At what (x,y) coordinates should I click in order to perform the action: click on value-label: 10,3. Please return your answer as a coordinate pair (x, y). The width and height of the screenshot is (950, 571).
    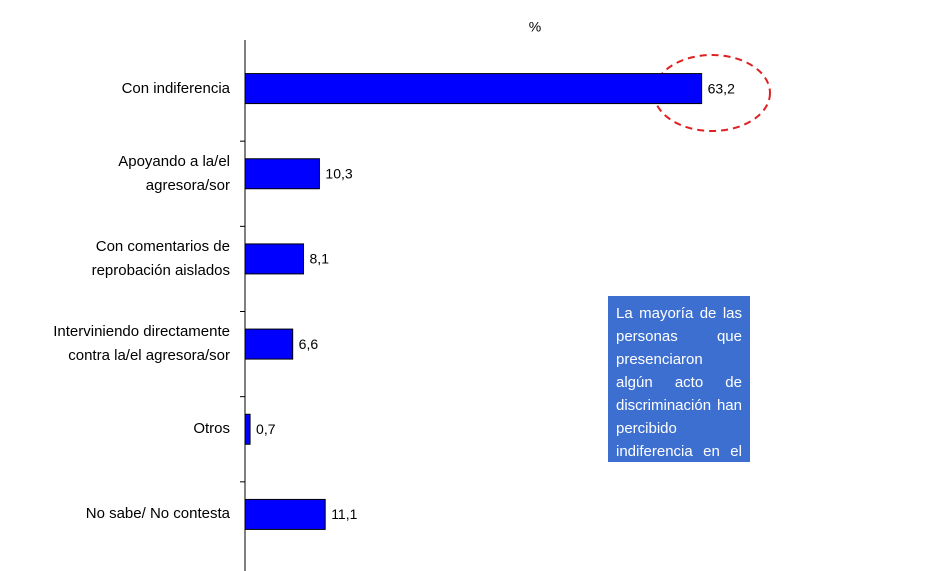
    Looking at the image, I should click on (338, 173).